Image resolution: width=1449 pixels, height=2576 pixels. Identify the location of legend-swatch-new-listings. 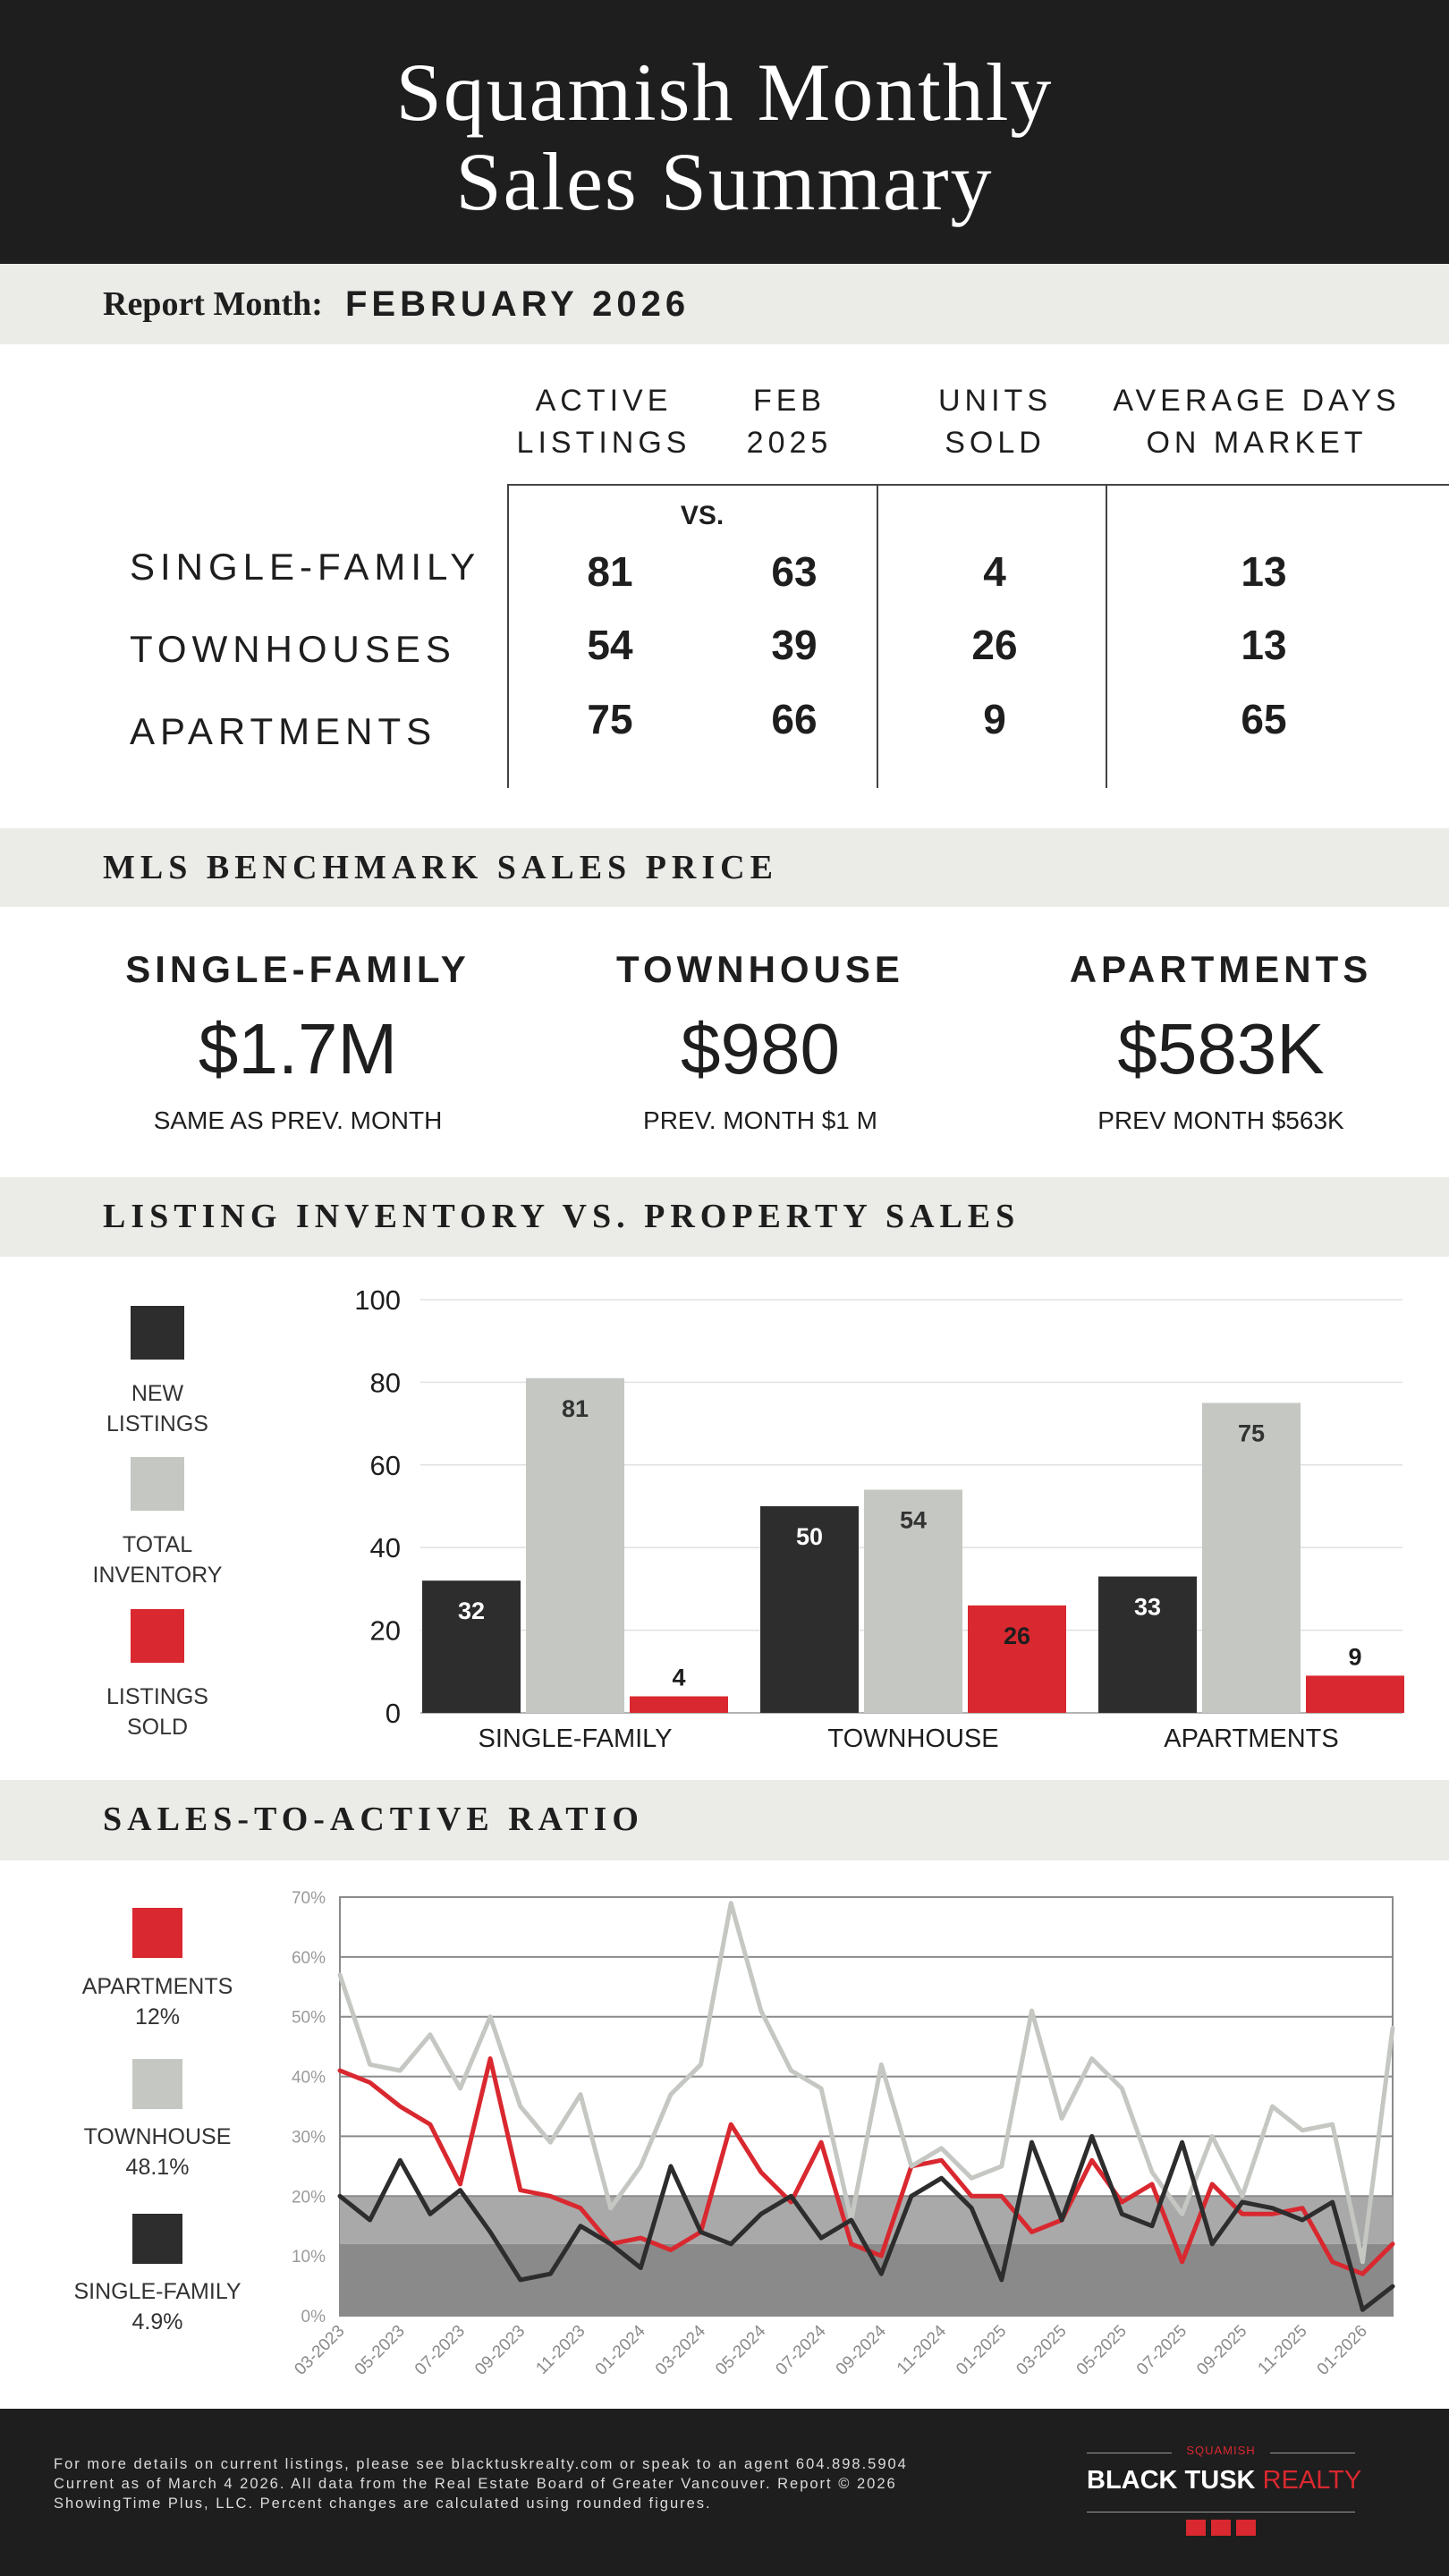
(157, 1333).